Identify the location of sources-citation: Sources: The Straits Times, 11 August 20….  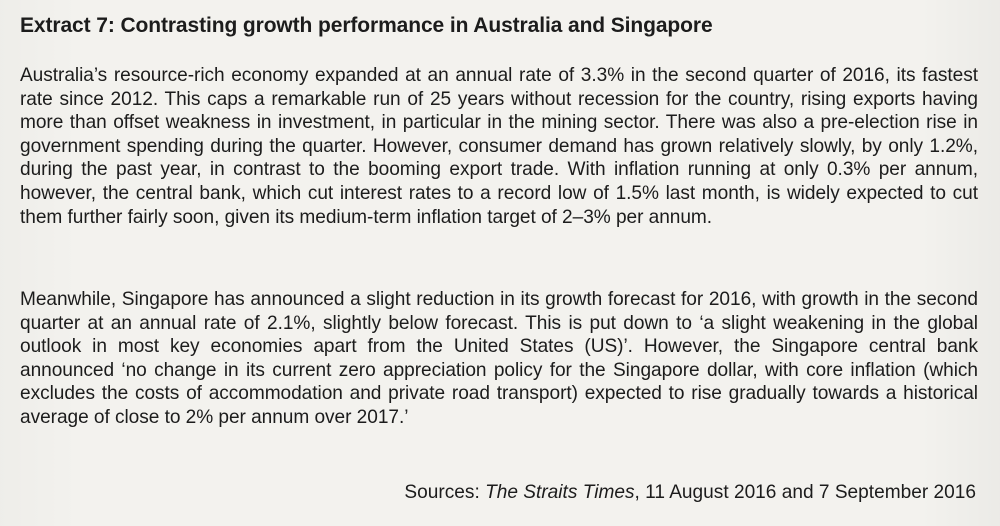
(690, 493).